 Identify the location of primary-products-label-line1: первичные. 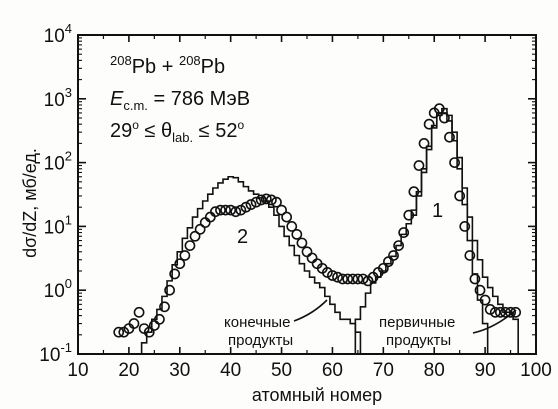
(417, 322).